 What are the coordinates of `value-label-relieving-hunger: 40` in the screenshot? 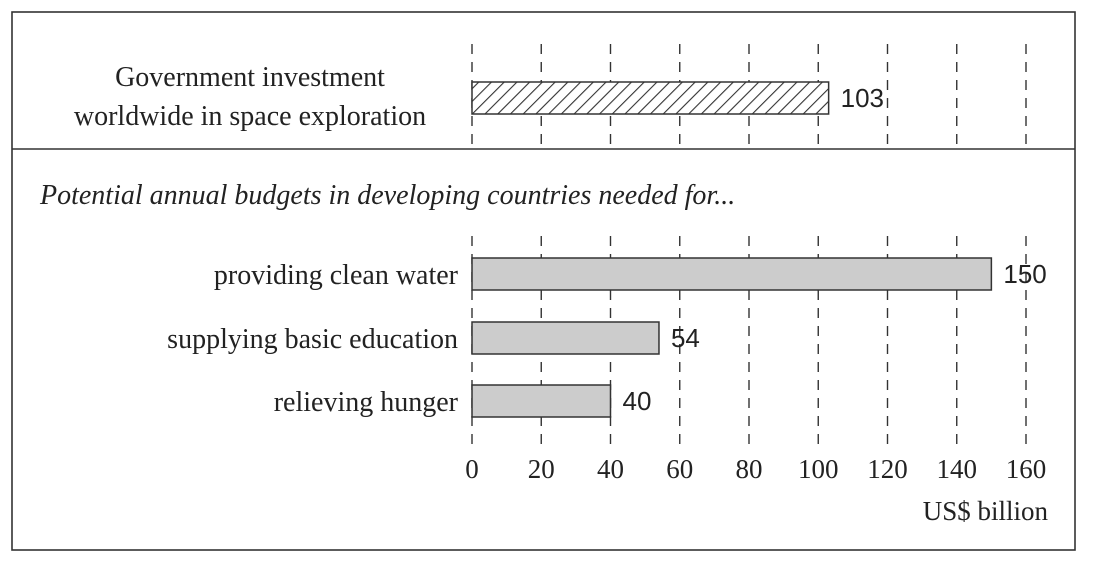 It's located at (637, 401).